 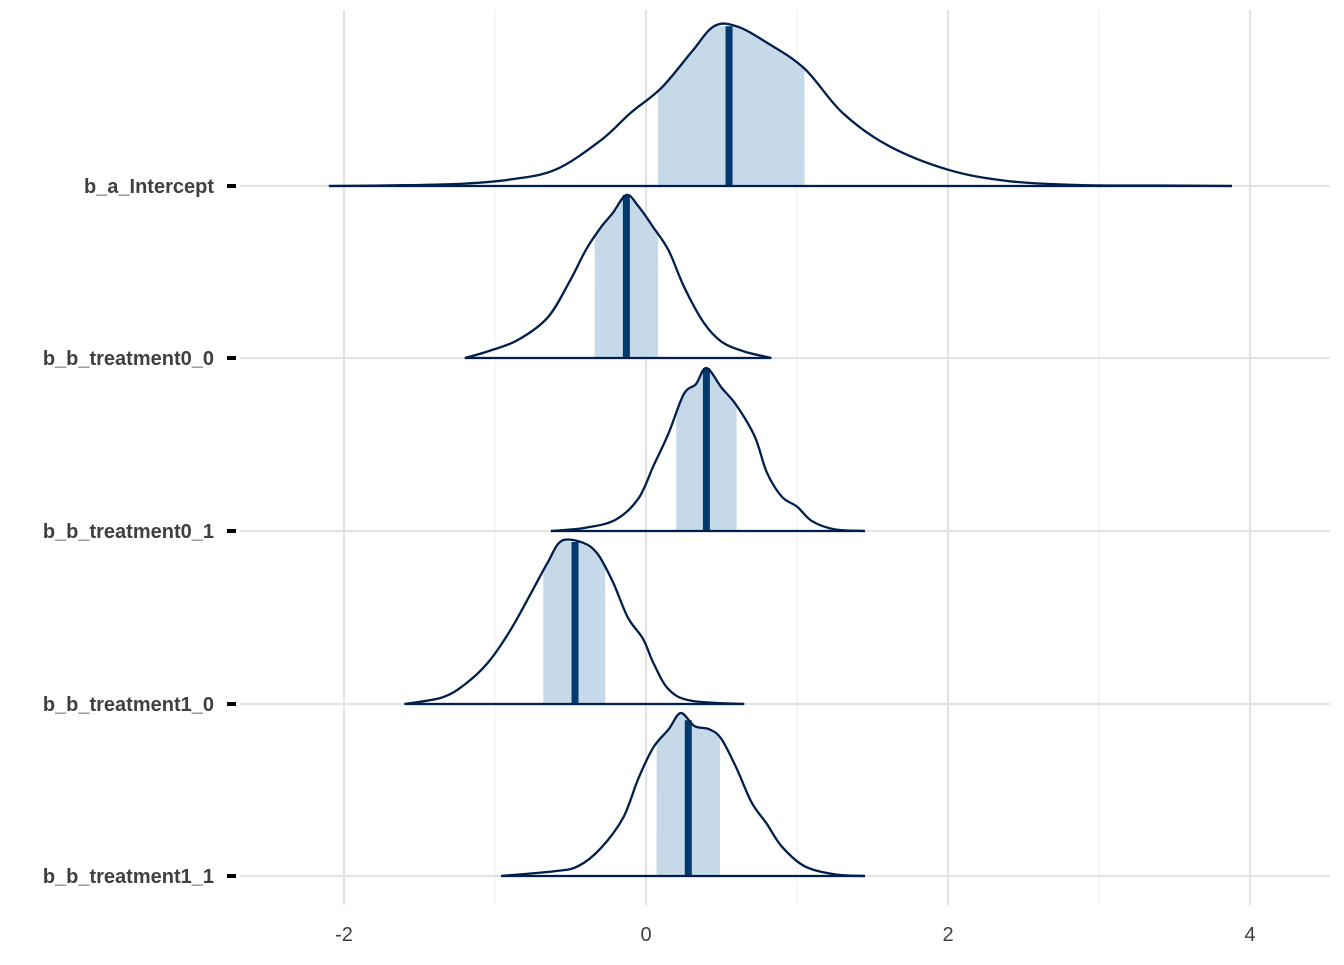 What do you see at coordinates (344, 935) in the screenshot?
I see `x-tick-label: -2` at bounding box center [344, 935].